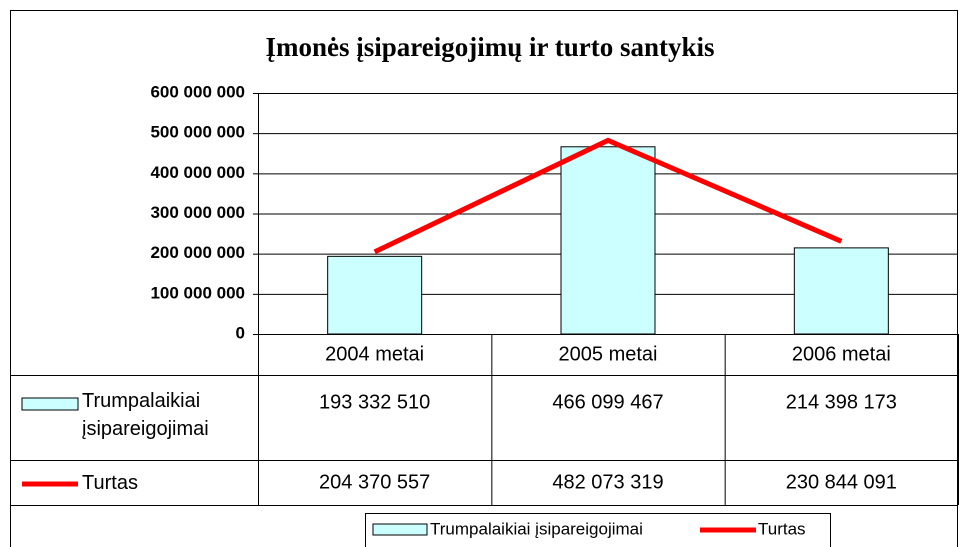 Image resolution: width=968 pixels, height=547 pixels. Describe the element at coordinates (197, 172) in the screenshot. I see `y-tick-label: 400 000 000` at that location.